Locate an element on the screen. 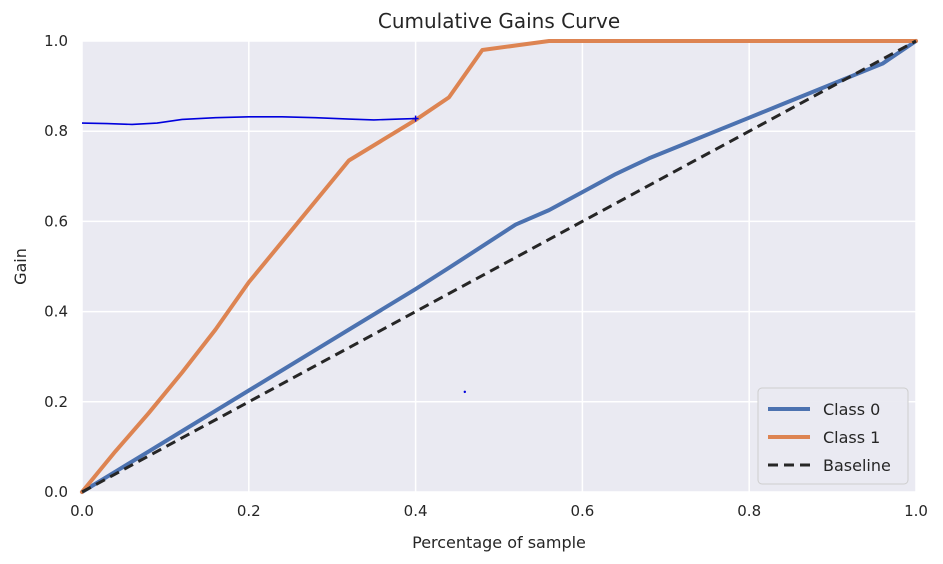 Image resolution: width=943 pixels, height=564 pixels. legend-label: Class 1 is located at coordinates (851, 437).